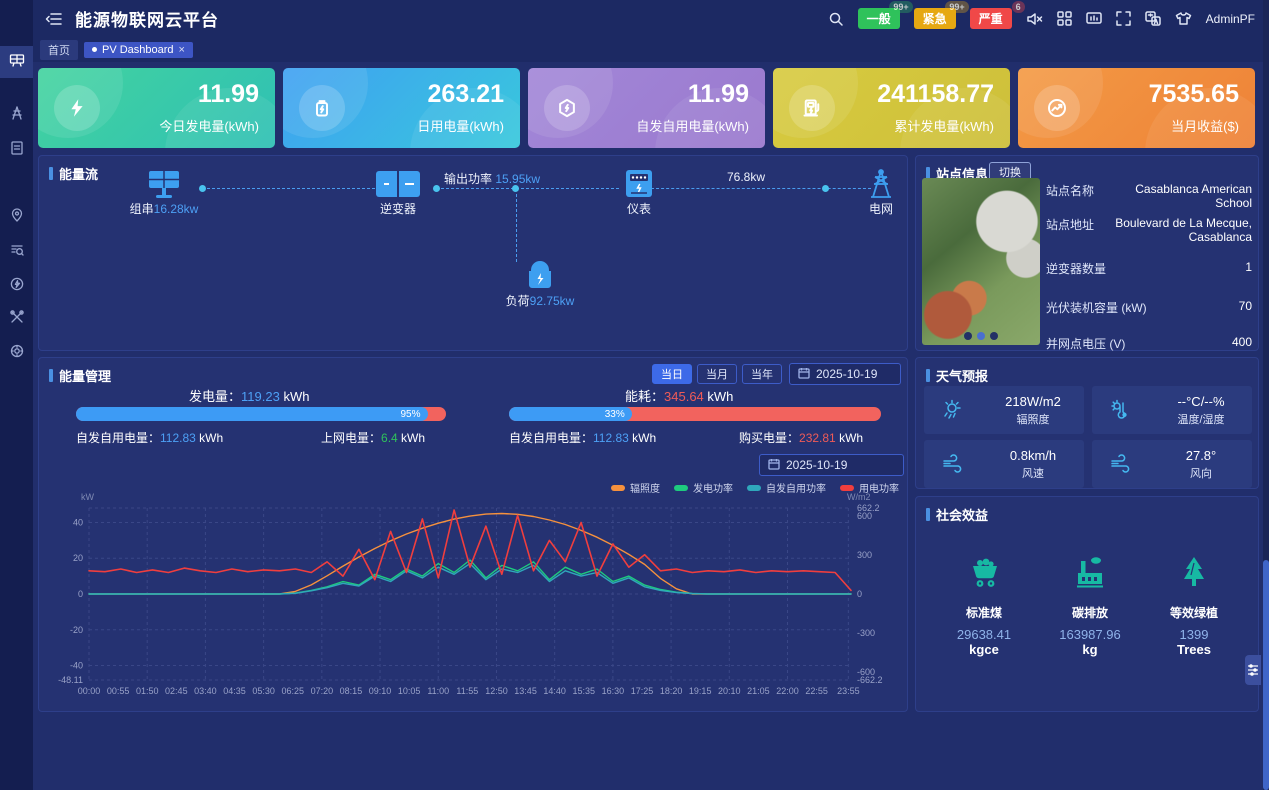 The height and width of the screenshot is (790, 1269). I want to click on y-tick-label-right: -662.2, so click(870, 680).